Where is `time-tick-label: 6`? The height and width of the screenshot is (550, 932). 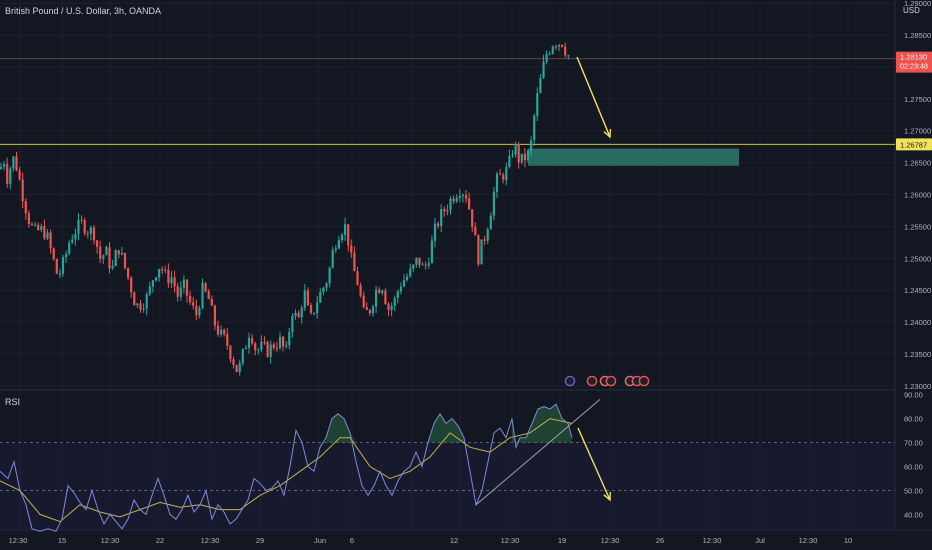
time-tick-label: 6 is located at coordinates (352, 540).